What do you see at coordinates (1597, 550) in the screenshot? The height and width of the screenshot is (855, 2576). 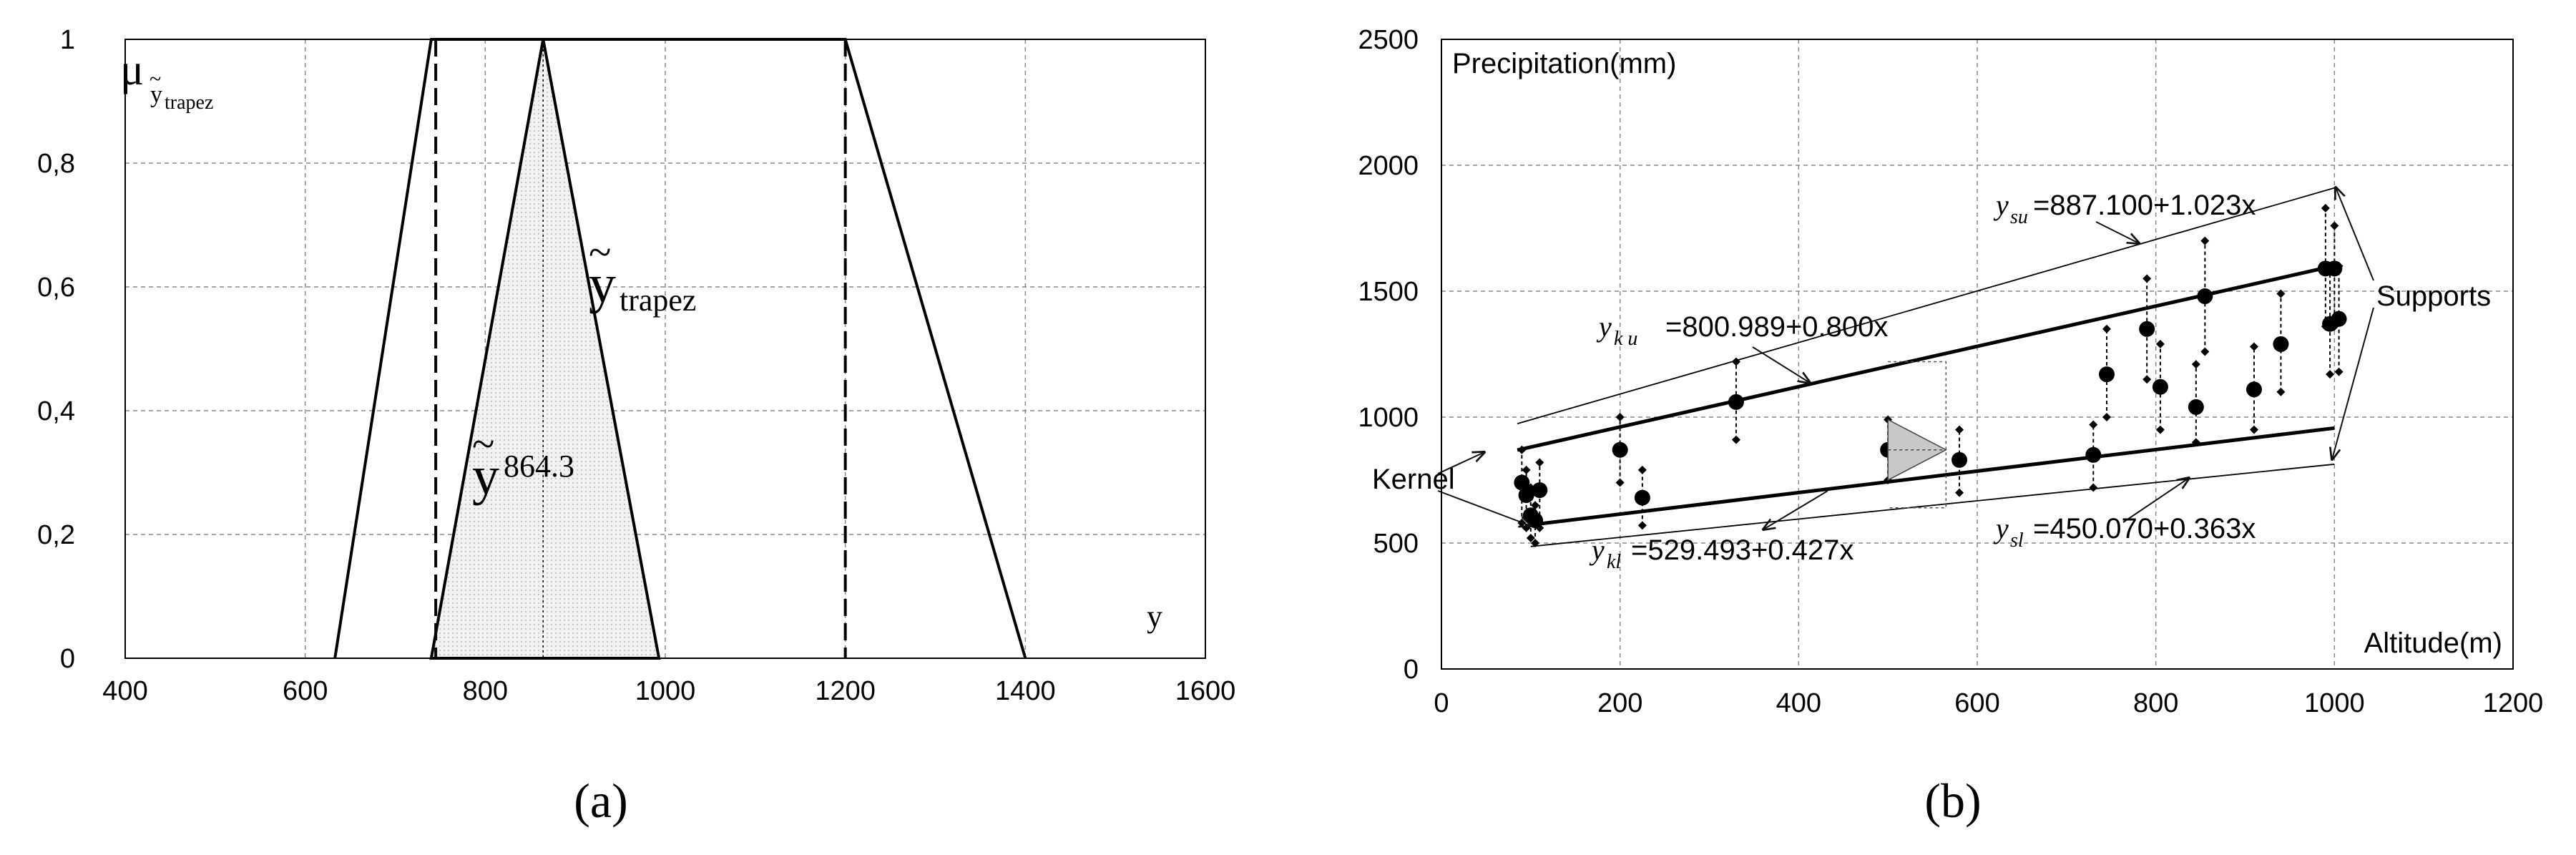 I see `ykl-y: y` at bounding box center [1597, 550].